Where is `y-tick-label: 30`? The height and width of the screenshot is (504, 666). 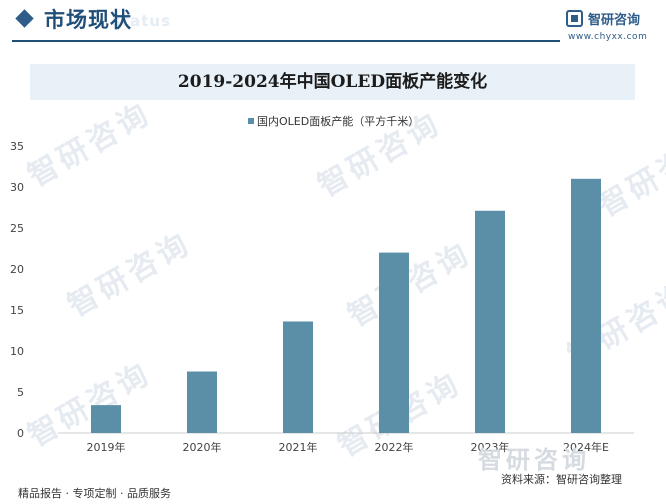
y-tick-label: 30 is located at coordinates (17, 187).